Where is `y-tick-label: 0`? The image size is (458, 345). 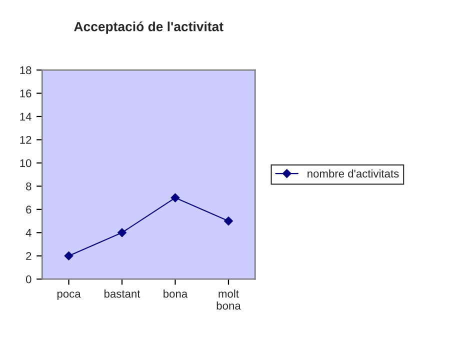
y-tick-label: 0 is located at coordinates (29, 279).